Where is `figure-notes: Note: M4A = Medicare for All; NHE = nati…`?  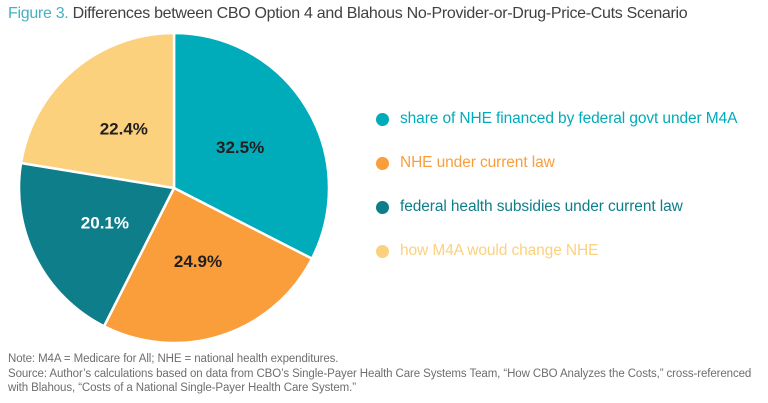 figure-notes: Note: M4A = Medicare for All; NHE = nati… is located at coordinates (384, 374).